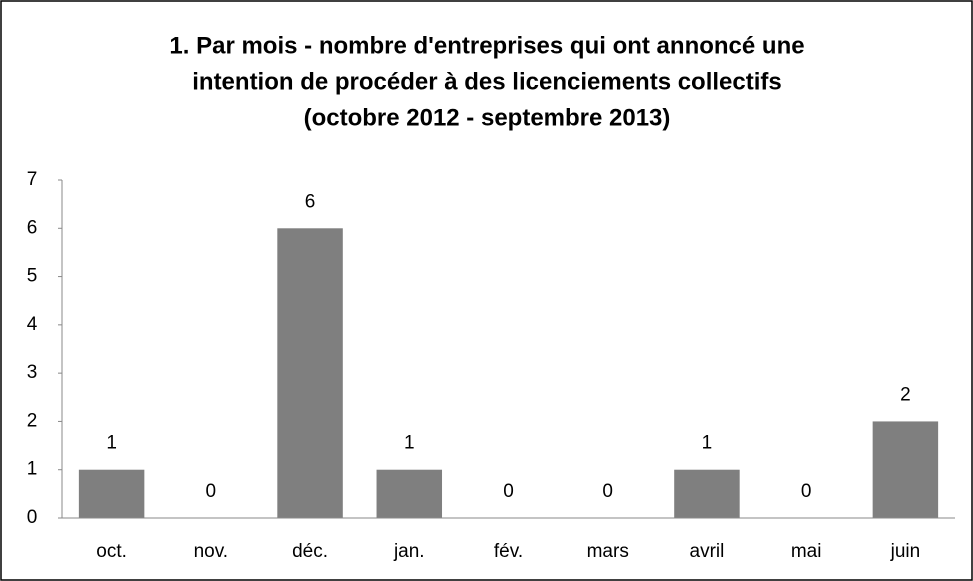  I want to click on y-tick-label: 7, so click(32, 179).